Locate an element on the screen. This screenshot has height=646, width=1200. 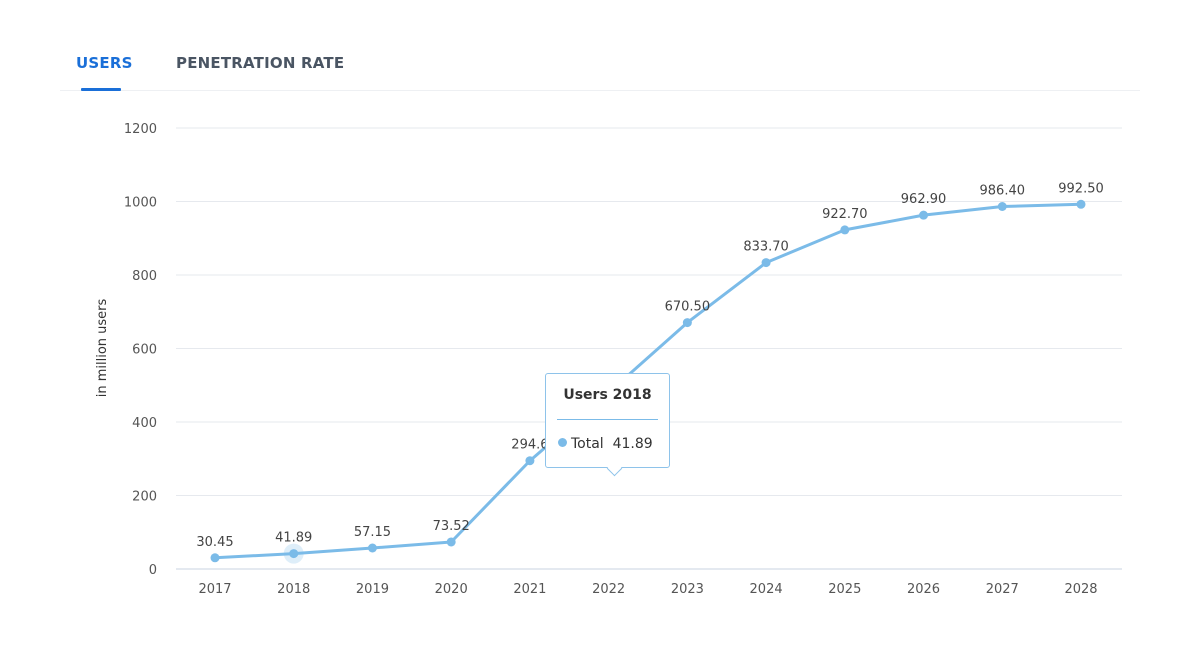
tab-users: USERS is located at coordinates (104, 63).